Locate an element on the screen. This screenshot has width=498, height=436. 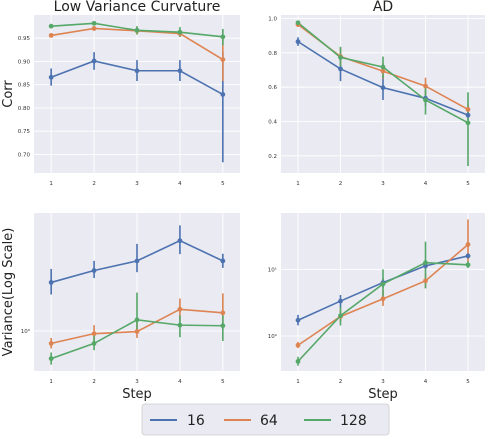
panel-3-ylabel: Variance(Log Scale) is located at coordinates (8, 292).